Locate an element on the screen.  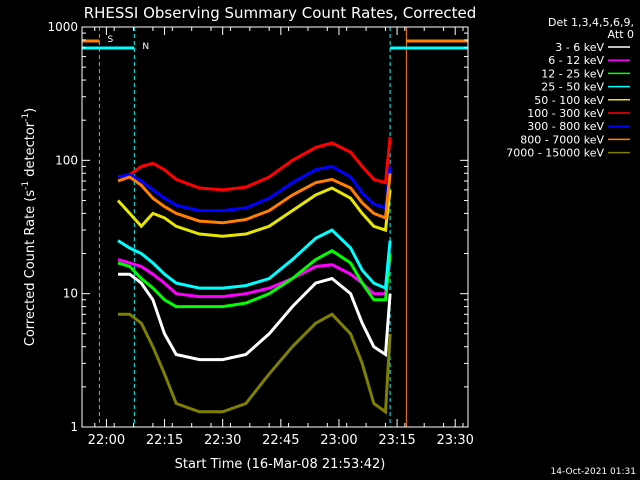
y-axis-label-part3: ) is located at coordinates (30, 110).